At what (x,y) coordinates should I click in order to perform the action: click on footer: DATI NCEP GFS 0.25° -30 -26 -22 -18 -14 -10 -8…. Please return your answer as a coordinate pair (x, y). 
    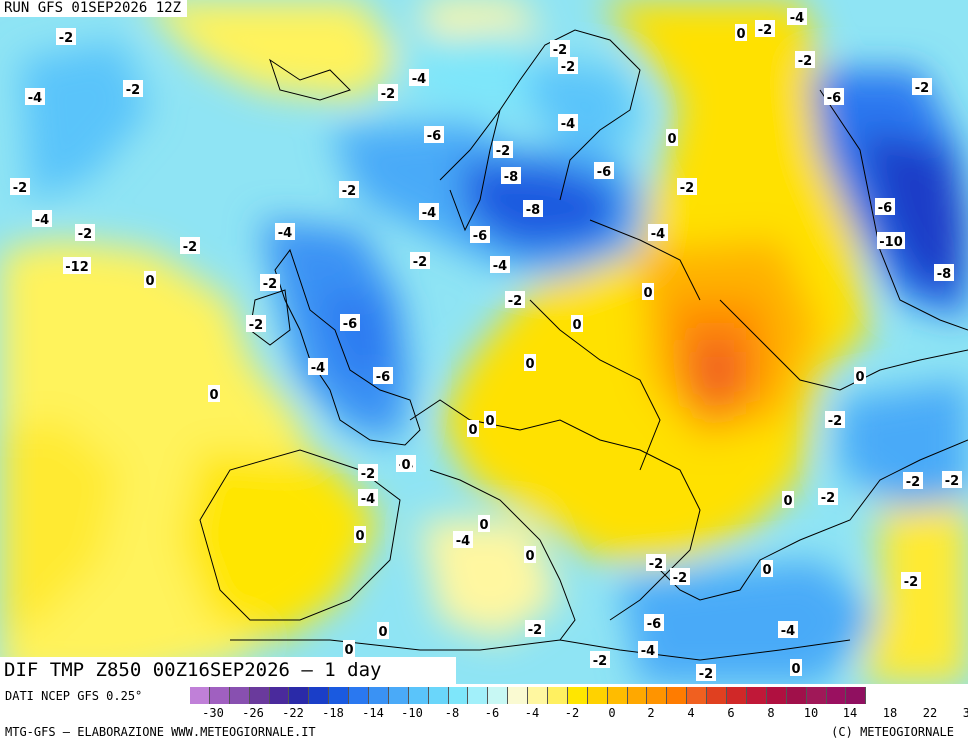
    Looking at the image, I should click on (484, 714).